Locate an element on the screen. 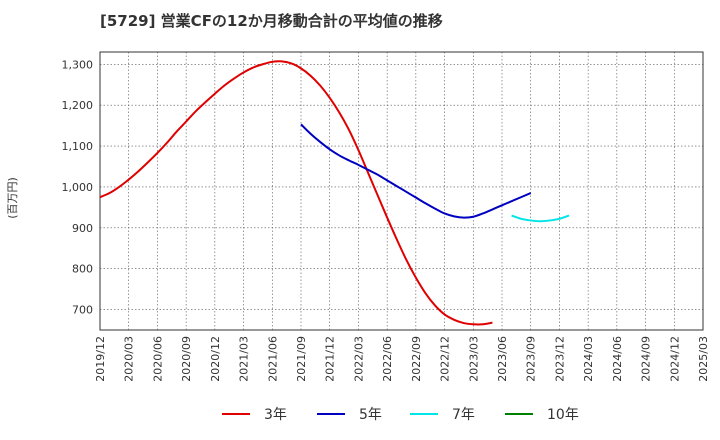 The width and height of the screenshot is (720, 440). y-tick-label: 1,100 is located at coordinates (78, 146).